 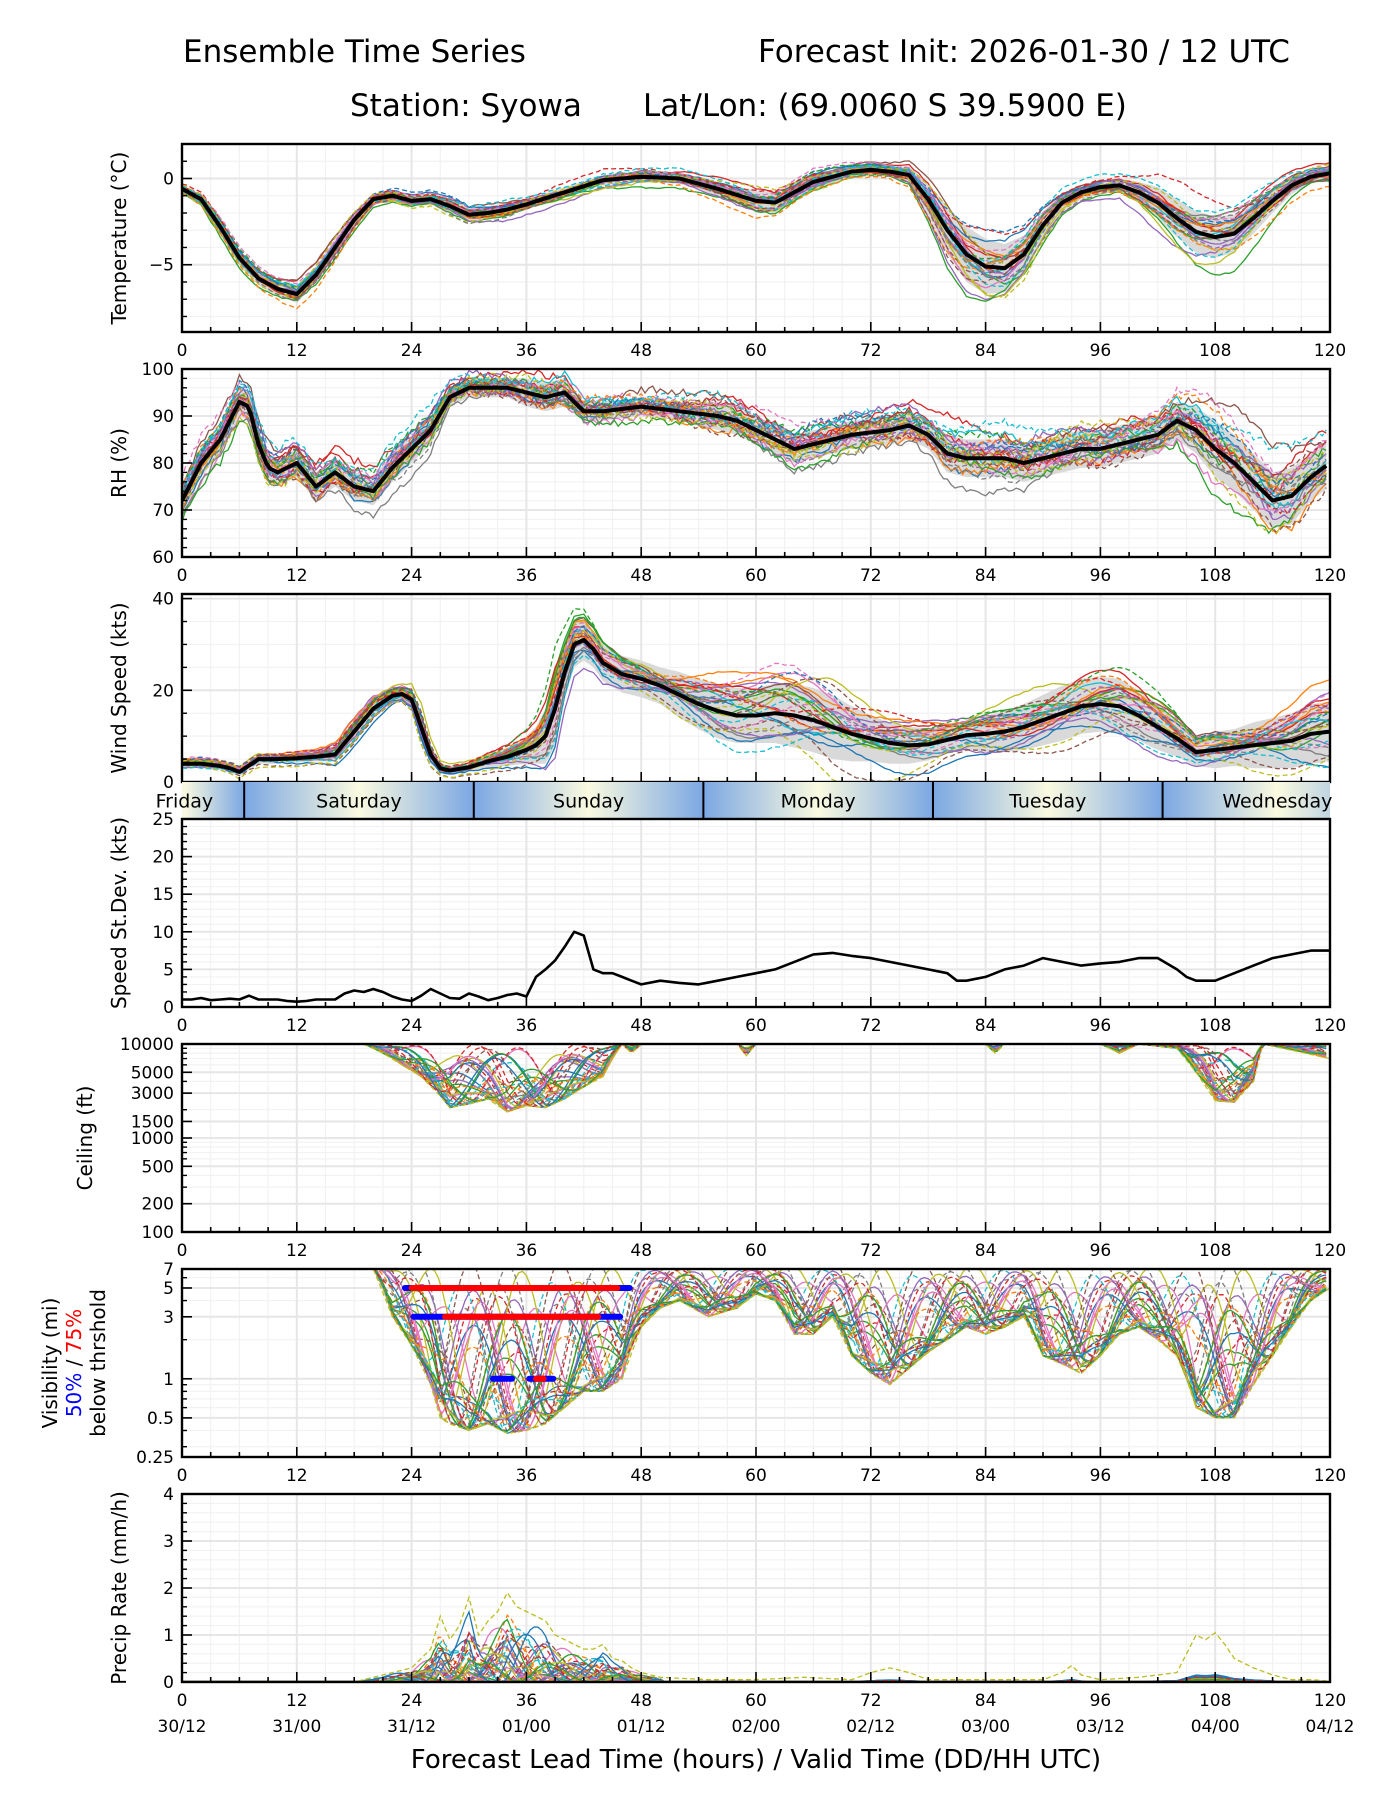 What do you see at coordinates (163, 820) in the screenshot?
I see `y-tick-label: 25` at bounding box center [163, 820].